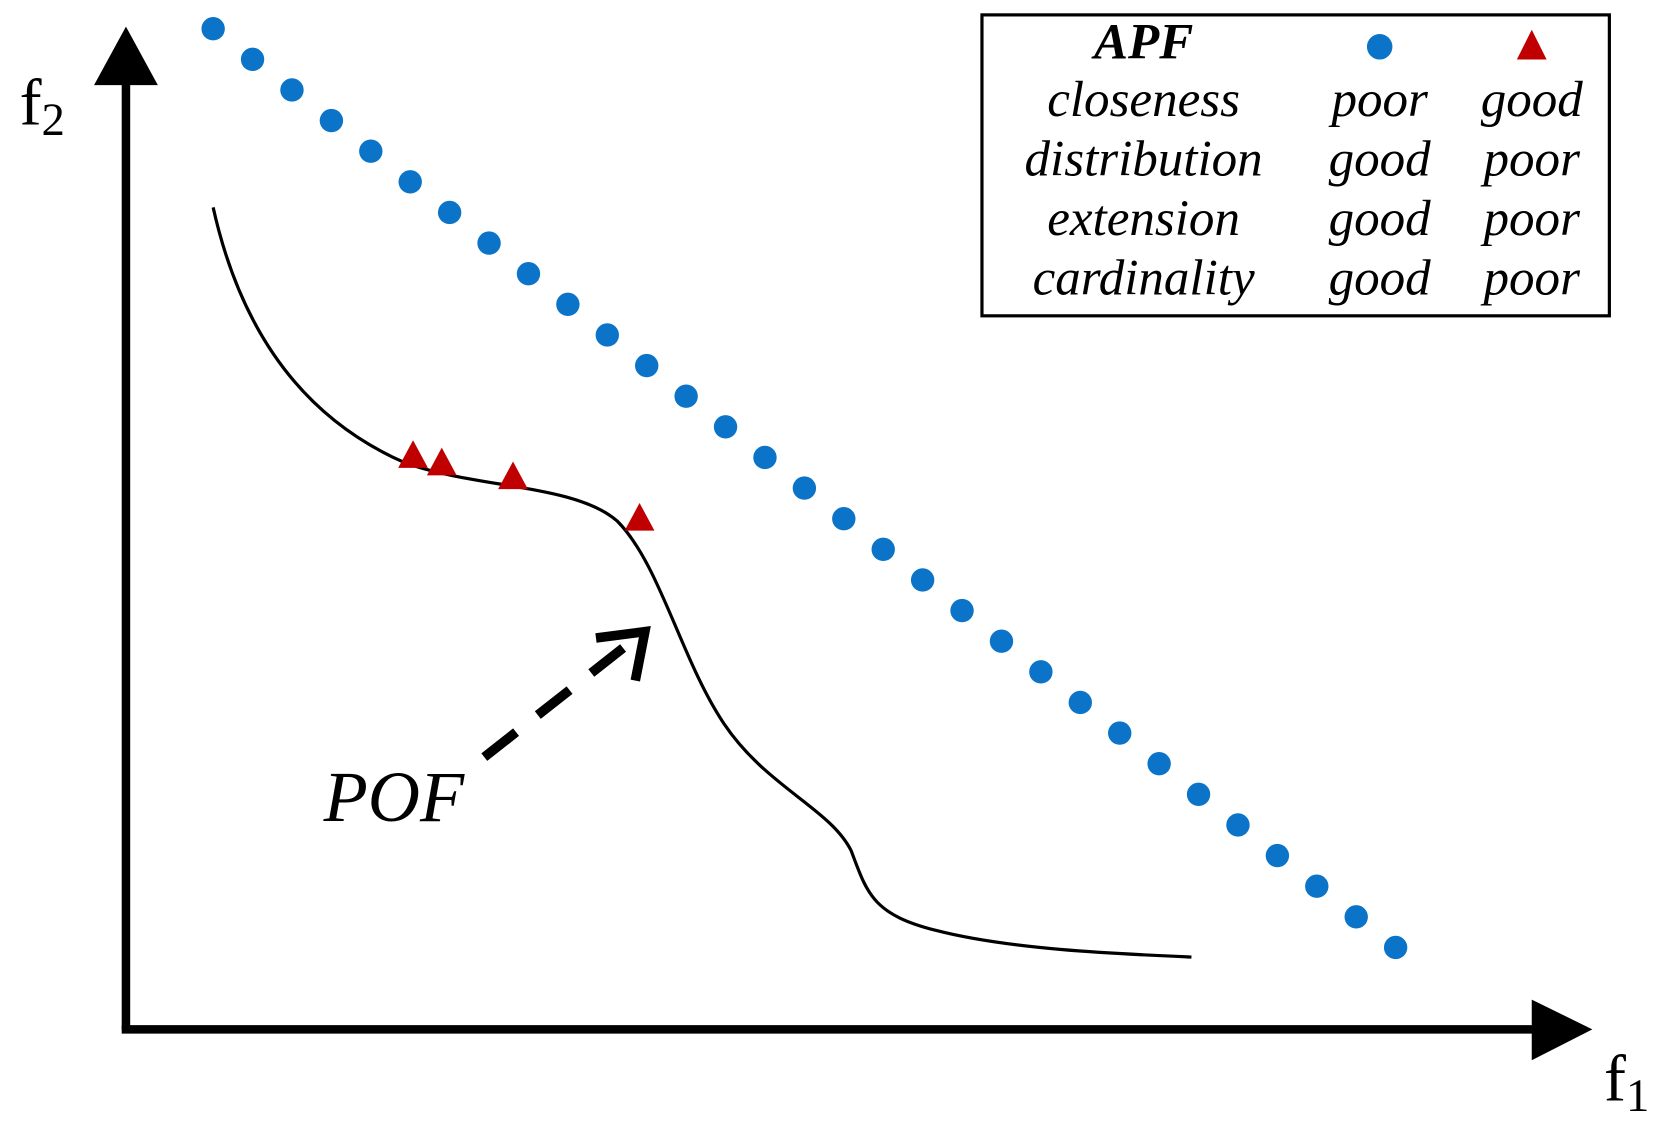 The width and height of the screenshot is (1663, 1124). I want to click on y-label-sub: 2, so click(53, 120).